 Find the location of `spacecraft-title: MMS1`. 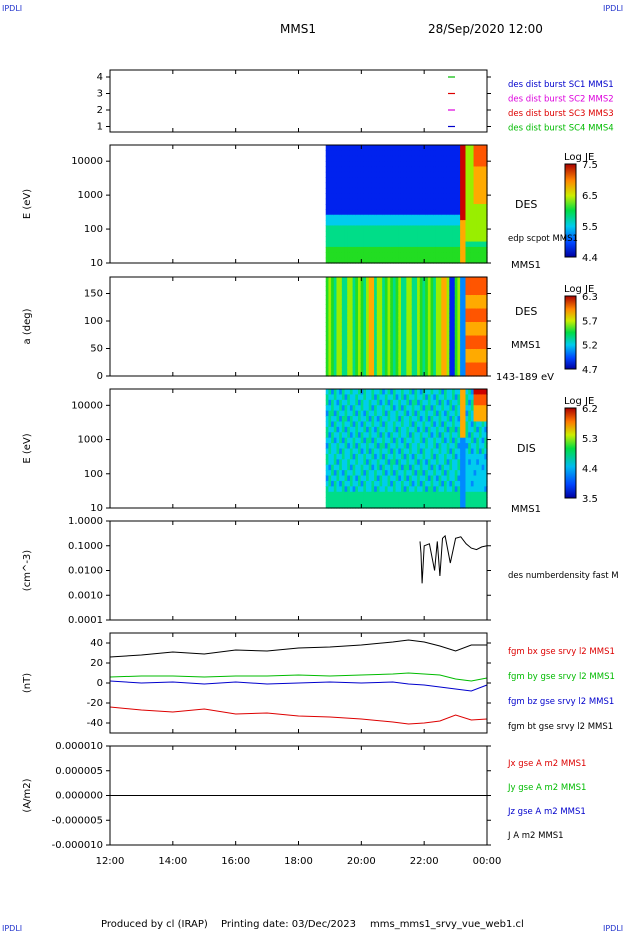

spacecraft-title: MMS1 is located at coordinates (298, 29).